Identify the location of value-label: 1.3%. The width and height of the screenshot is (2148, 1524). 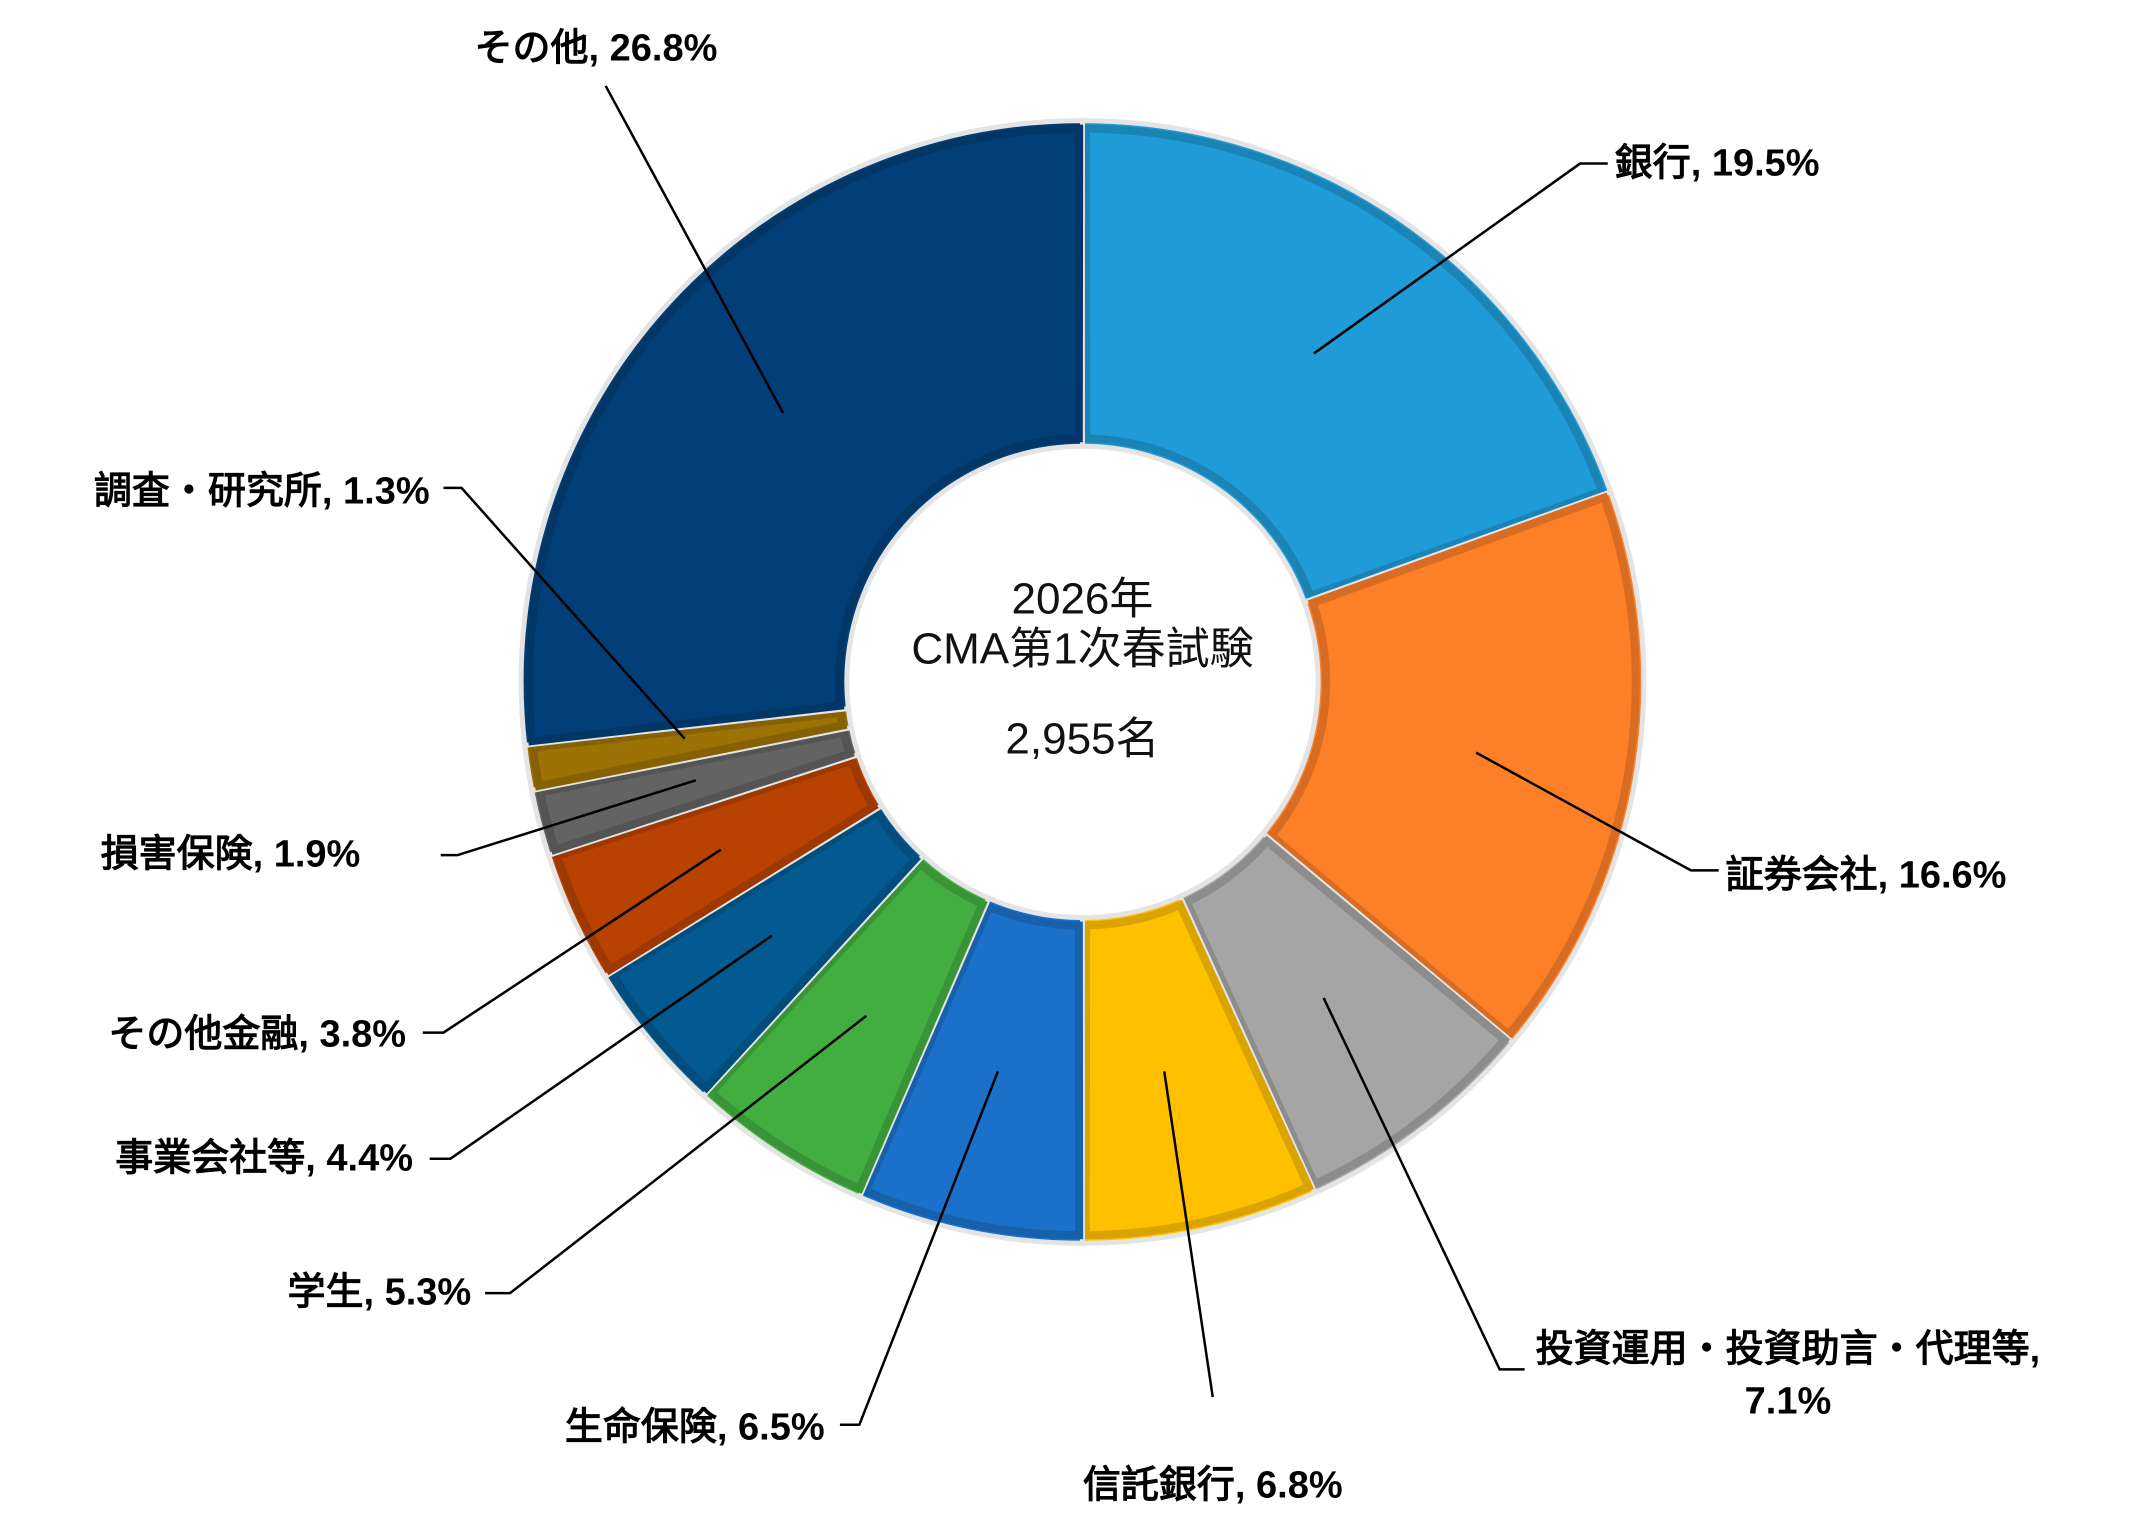
(386, 491).